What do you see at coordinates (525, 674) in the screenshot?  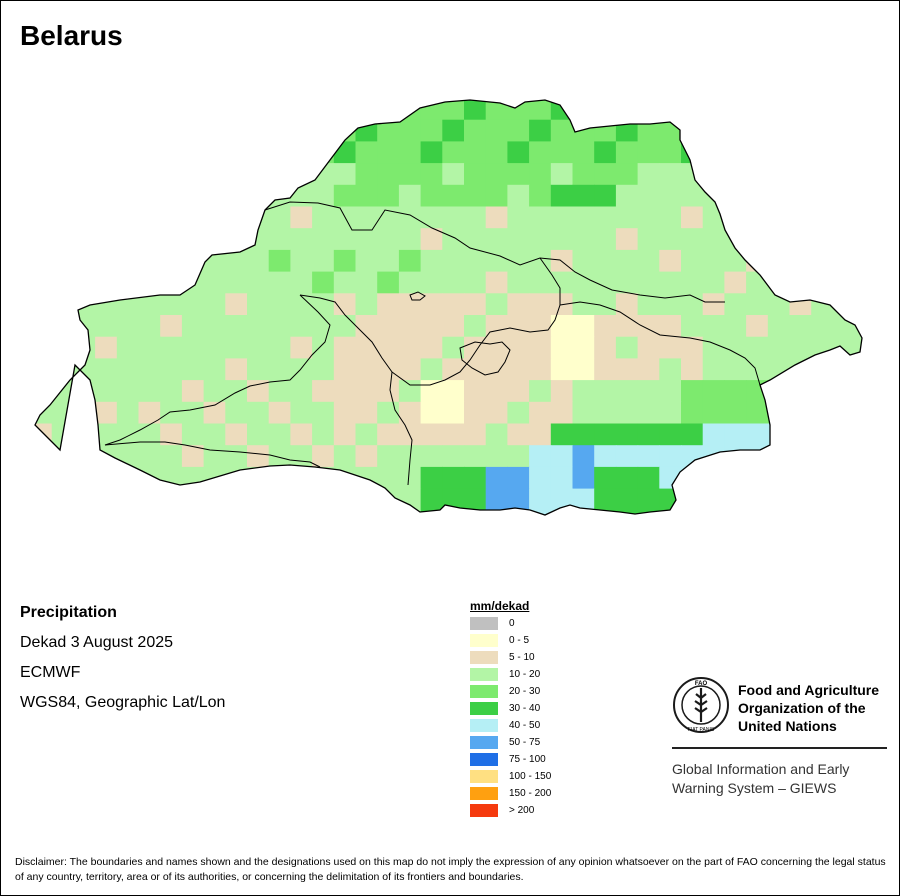 I see `legend-label: 10 - 20` at bounding box center [525, 674].